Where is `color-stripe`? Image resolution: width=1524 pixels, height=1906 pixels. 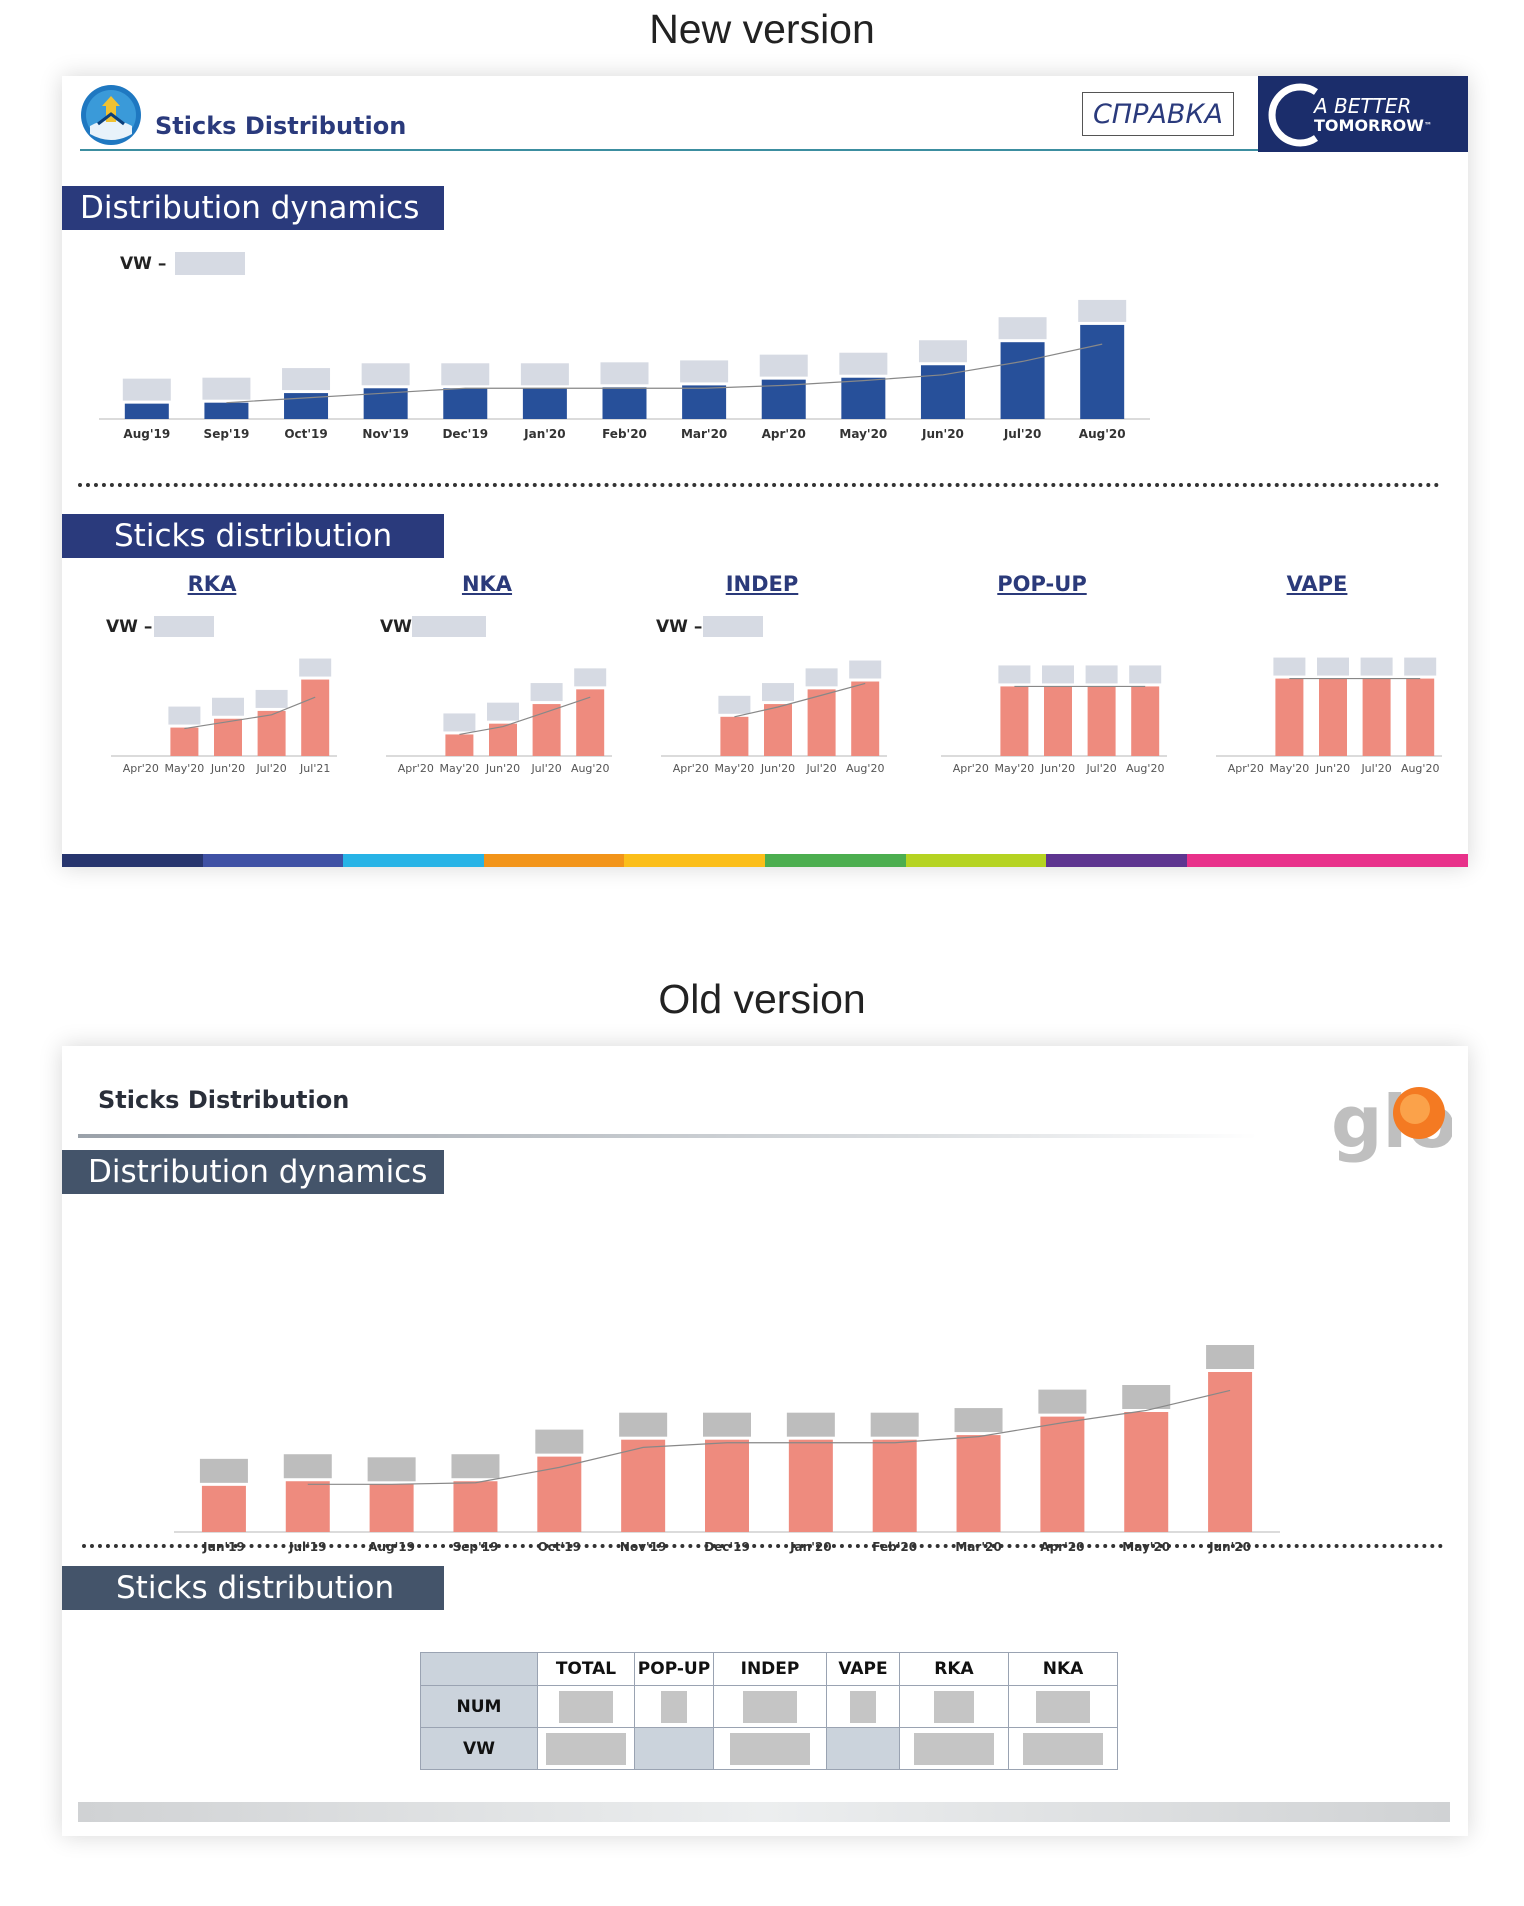
color-stripe is located at coordinates (765, 860).